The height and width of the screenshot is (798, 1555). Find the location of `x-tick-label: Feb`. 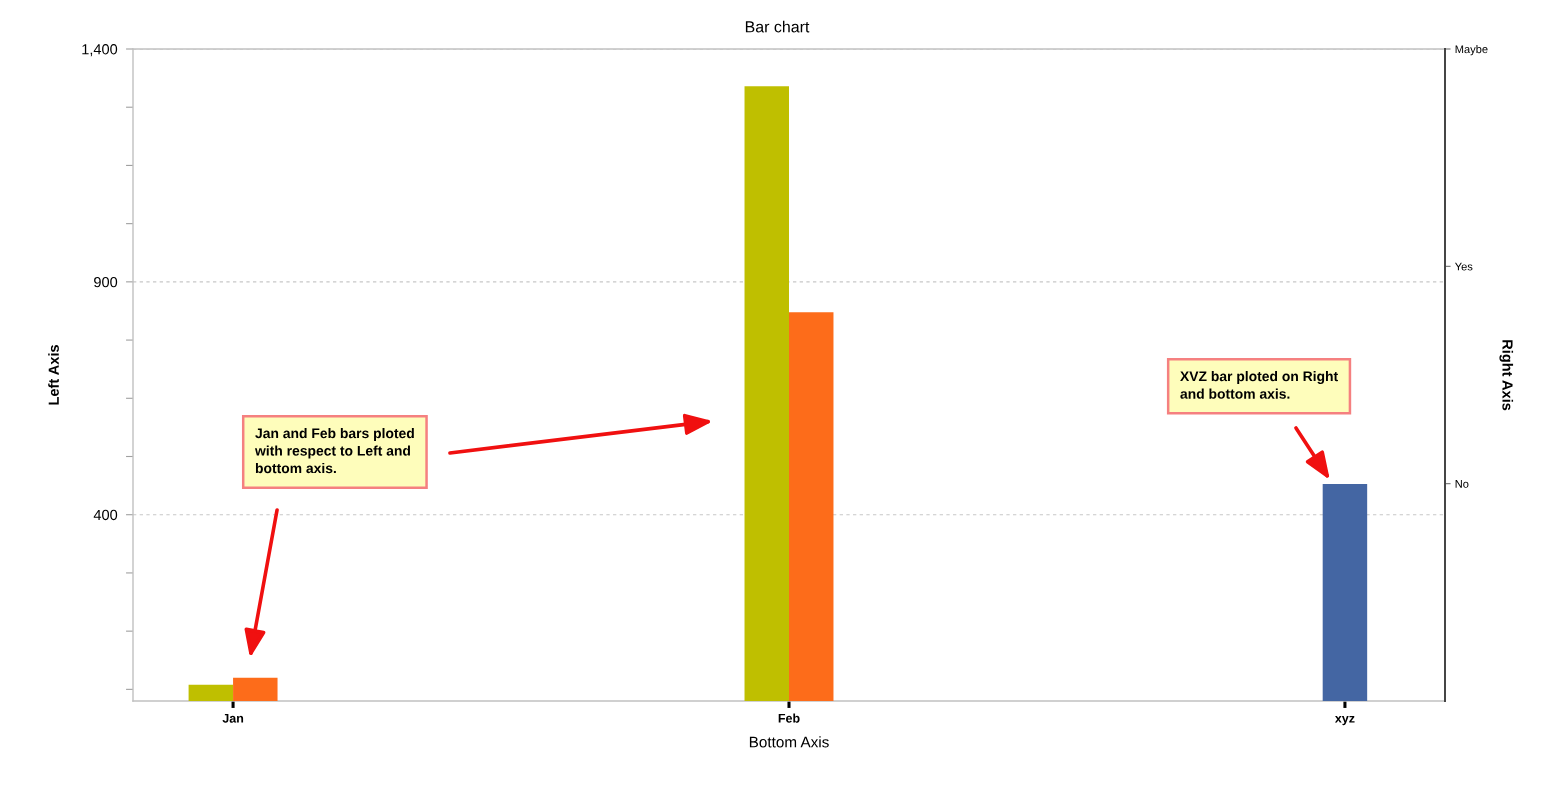

x-tick-label: Feb is located at coordinates (789, 718).